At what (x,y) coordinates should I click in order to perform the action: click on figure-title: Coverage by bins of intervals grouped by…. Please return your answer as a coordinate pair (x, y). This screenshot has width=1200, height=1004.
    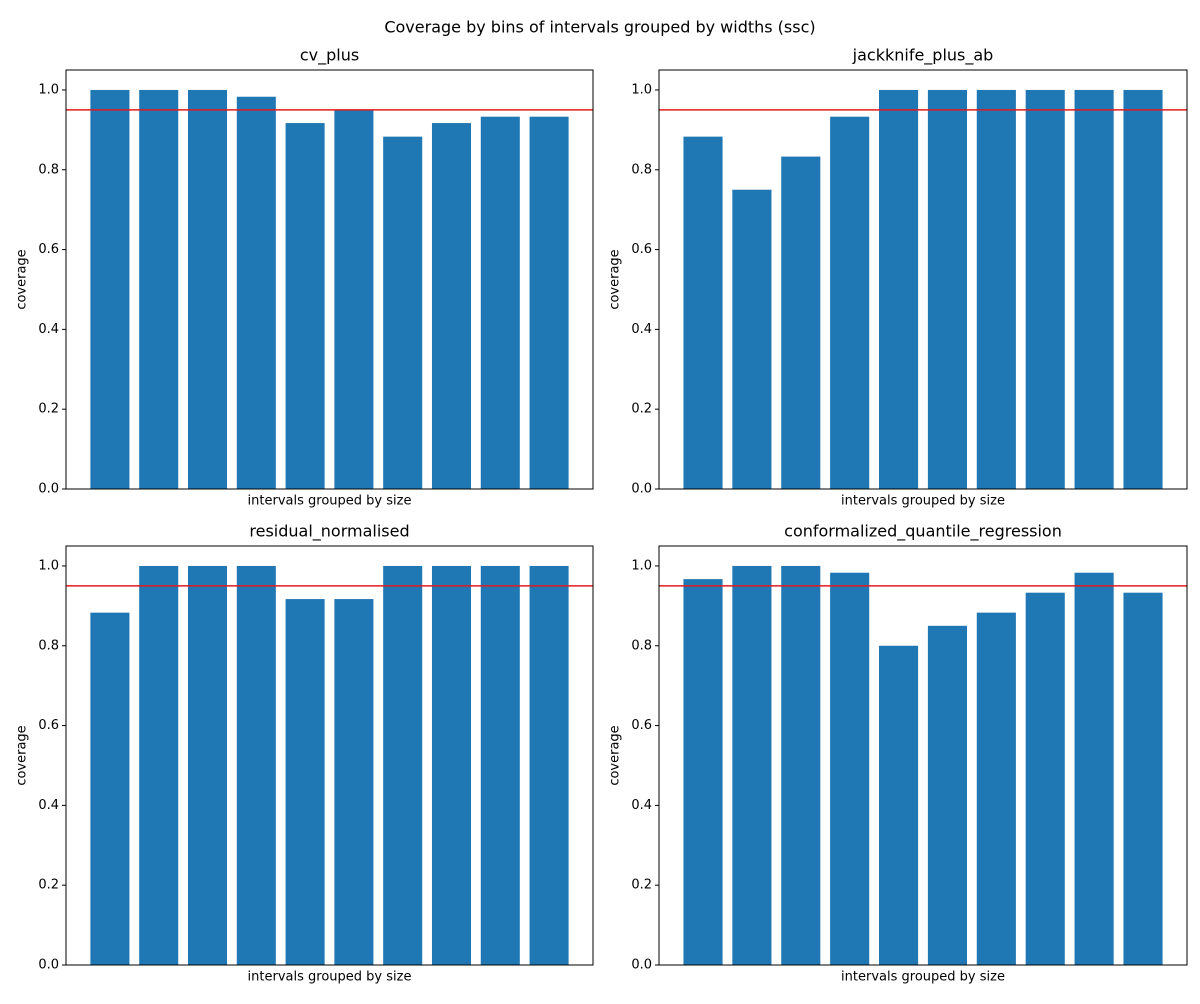
    Looking at the image, I should click on (599, 27).